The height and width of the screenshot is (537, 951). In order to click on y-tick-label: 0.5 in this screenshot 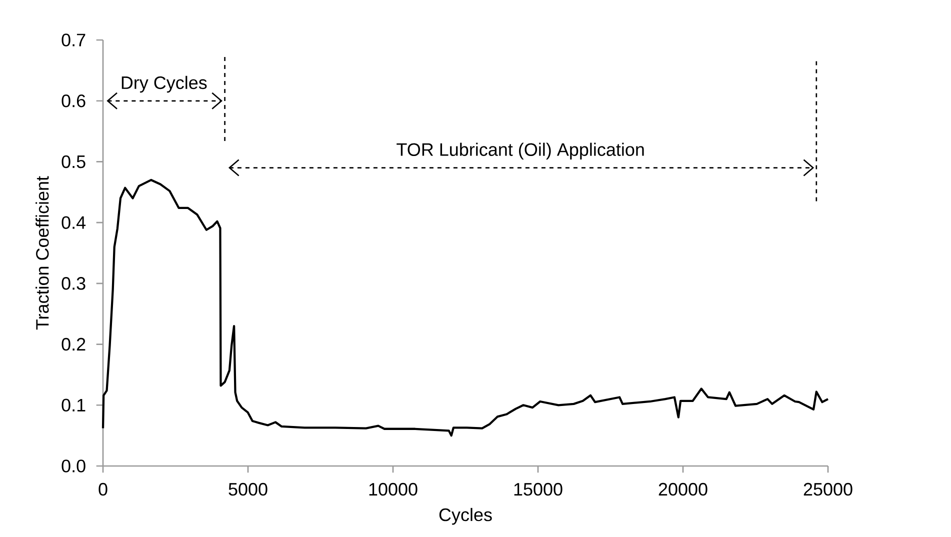, I will do `click(74, 161)`.